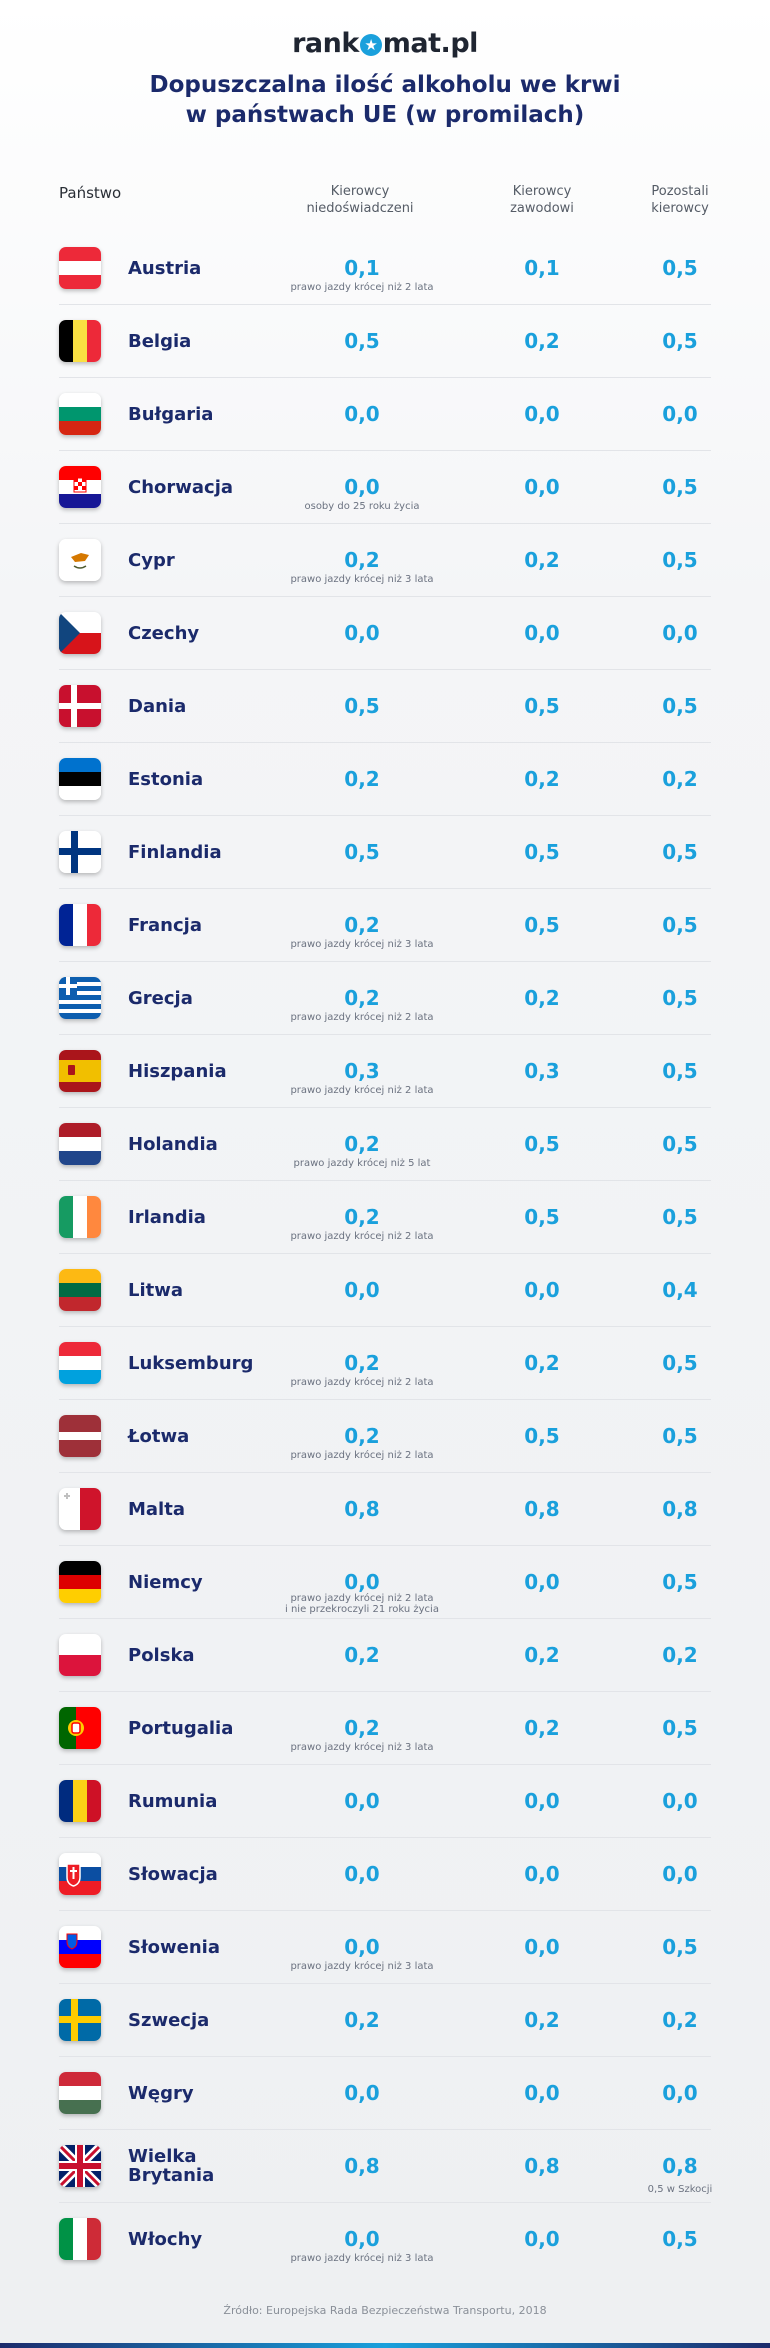  I want to click on country-name: Łotwa, so click(159, 1436).